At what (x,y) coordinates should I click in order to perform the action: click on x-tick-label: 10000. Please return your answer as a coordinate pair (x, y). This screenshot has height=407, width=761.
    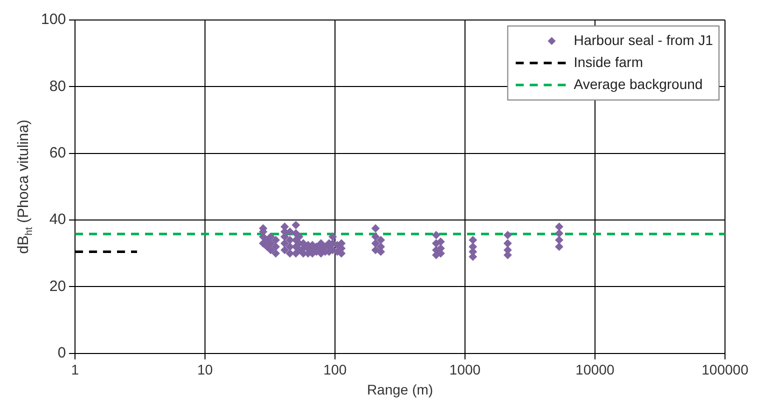
    Looking at the image, I should click on (595, 370).